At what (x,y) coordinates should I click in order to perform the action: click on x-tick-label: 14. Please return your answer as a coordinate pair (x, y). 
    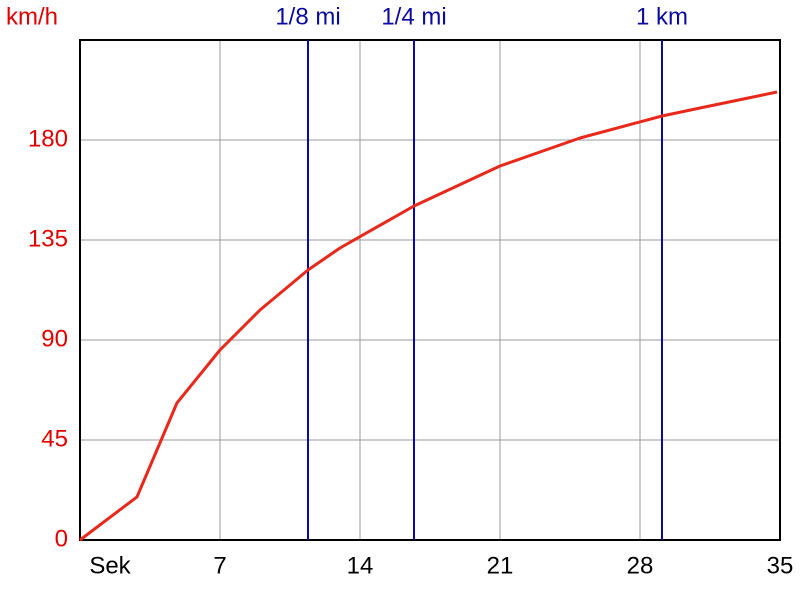
    Looking at the image, I should click on (360, 565).